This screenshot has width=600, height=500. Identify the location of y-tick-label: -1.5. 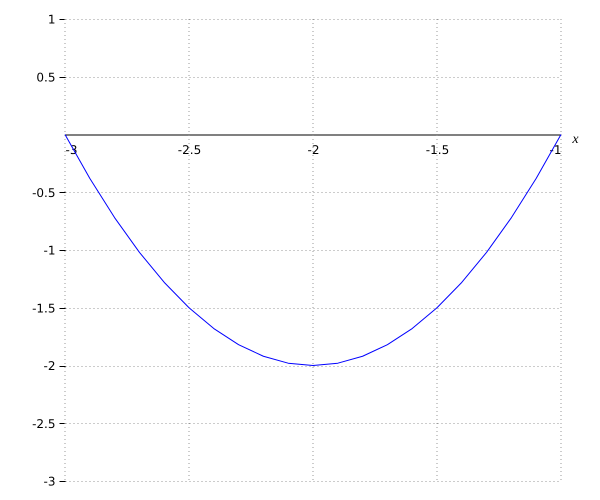
(44, 308).